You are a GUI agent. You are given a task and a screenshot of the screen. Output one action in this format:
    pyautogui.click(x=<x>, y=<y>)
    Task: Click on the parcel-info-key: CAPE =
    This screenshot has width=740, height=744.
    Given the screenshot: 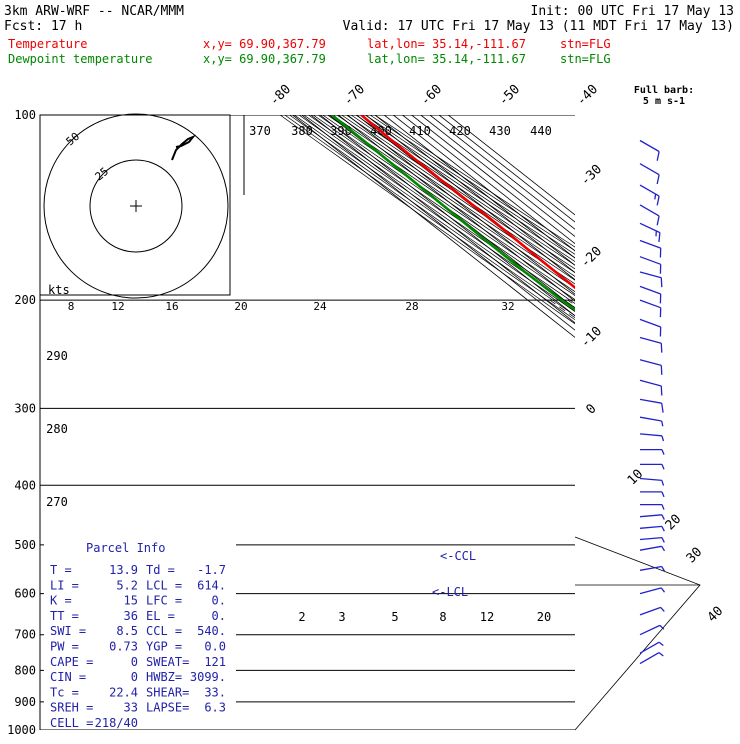 What is the action you would take?
    pyautogui.click(x=71, y=662)
    